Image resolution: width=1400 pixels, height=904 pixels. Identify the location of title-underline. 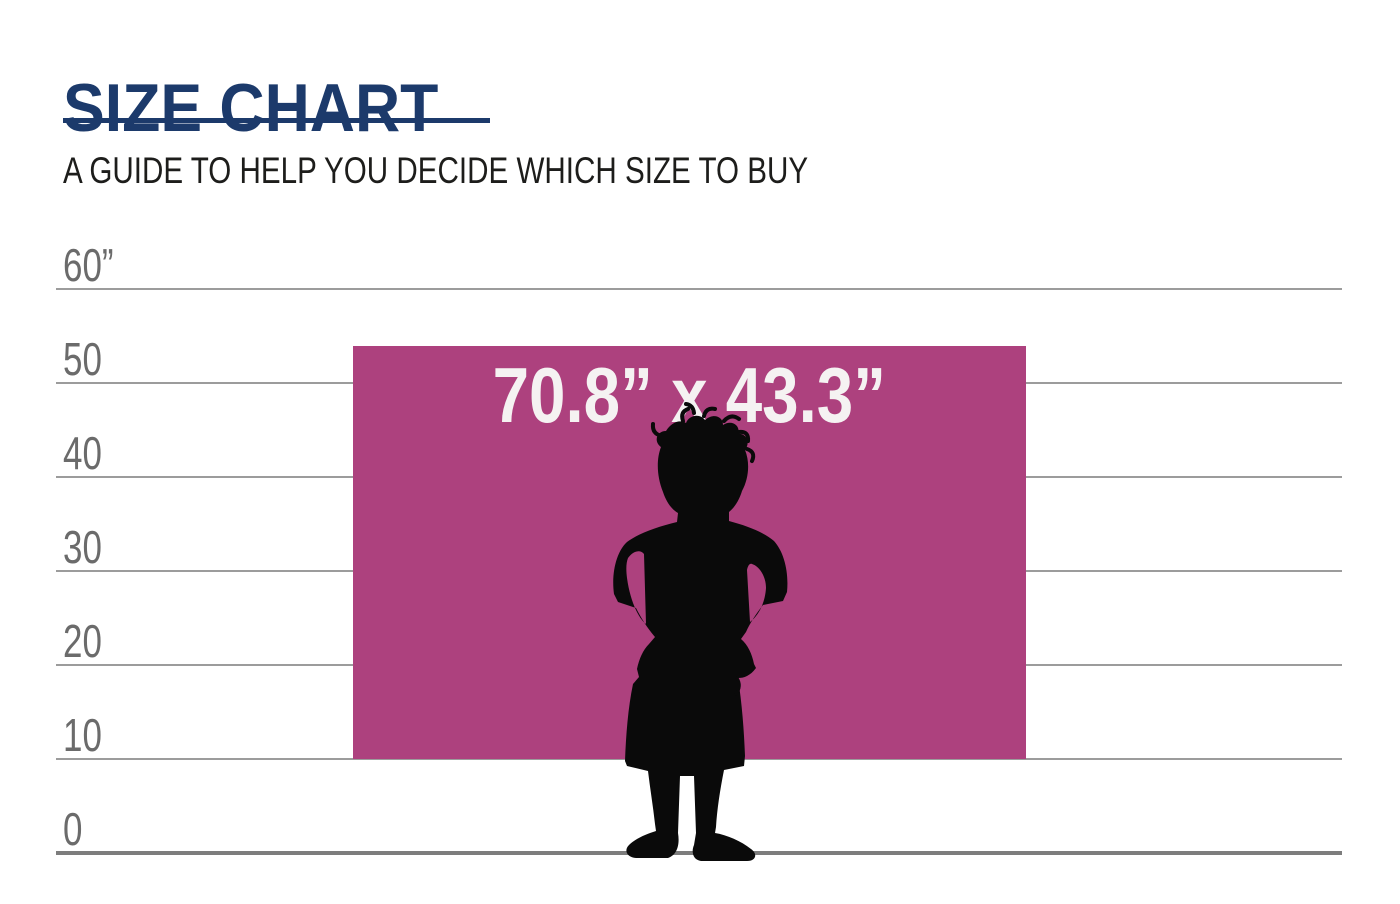
(276, 120).